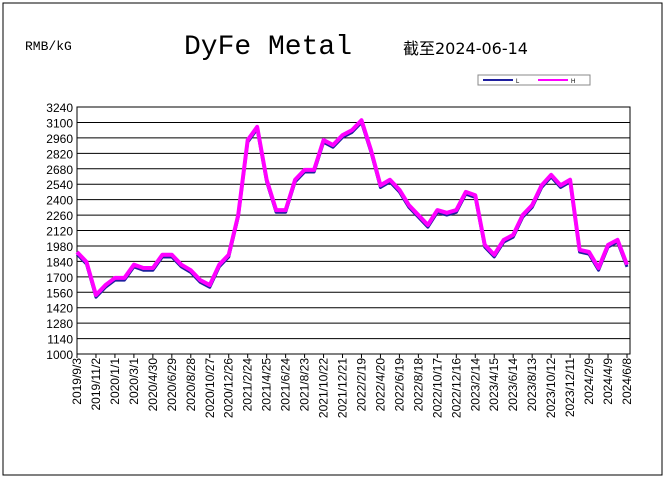 The width and height of the screenshot is (667, 484). I want to click on y-tick-label: 1000, so click(59, 355).